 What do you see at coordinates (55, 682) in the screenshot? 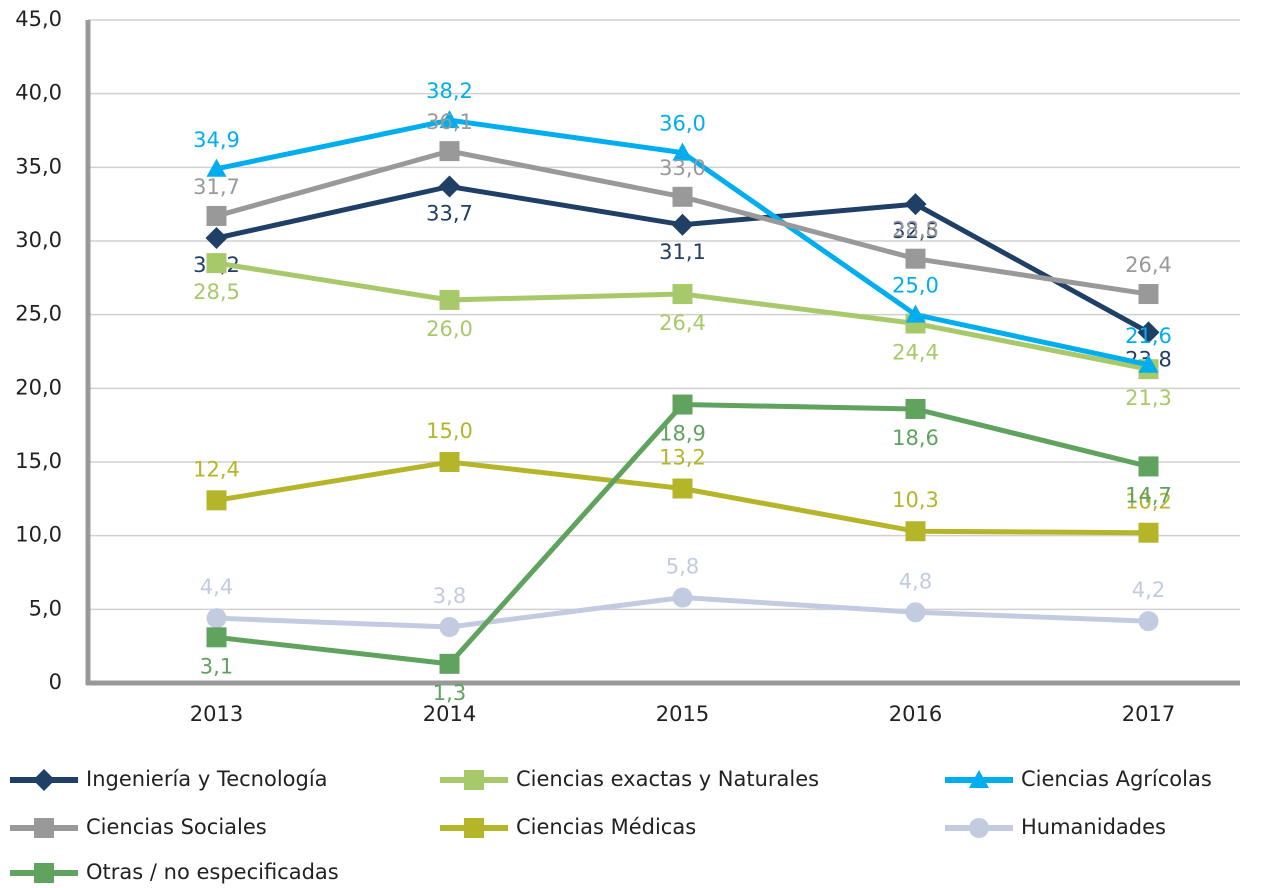
I see `y-tick-label: 0` at bounding box center [55, 682].